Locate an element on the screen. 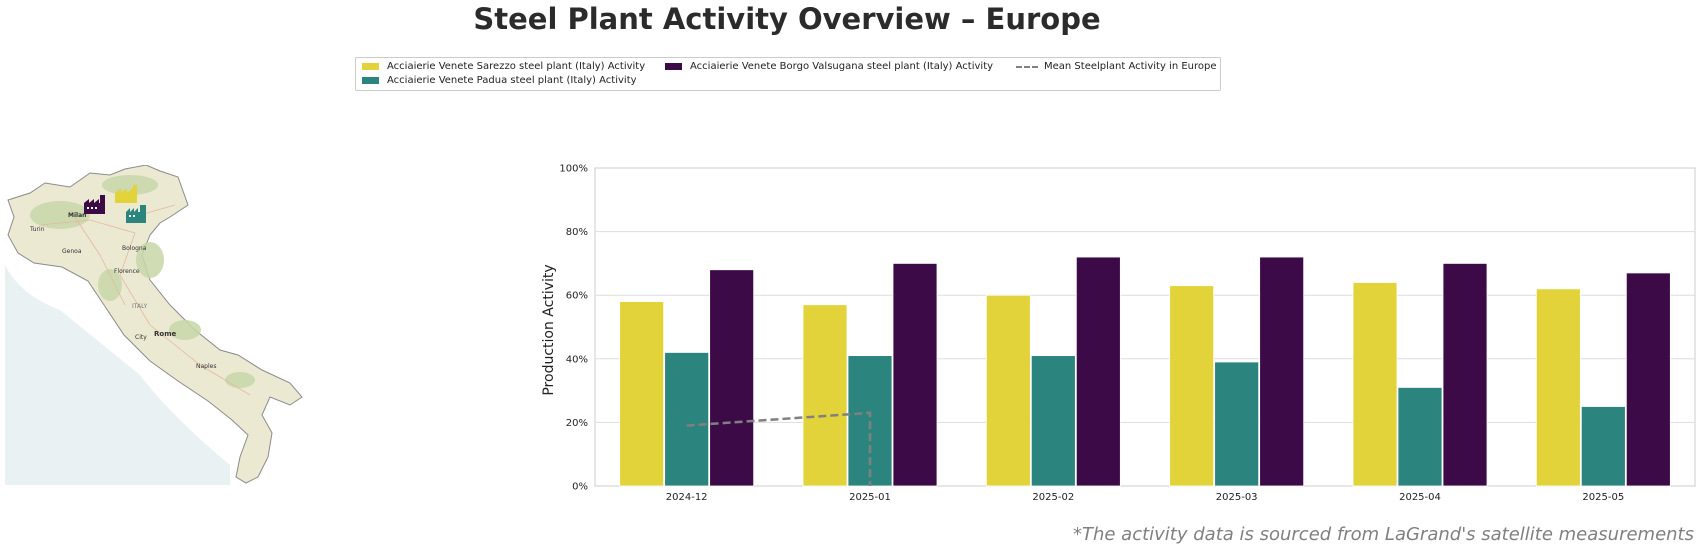  sea-area is located at coordinates (117, 375).